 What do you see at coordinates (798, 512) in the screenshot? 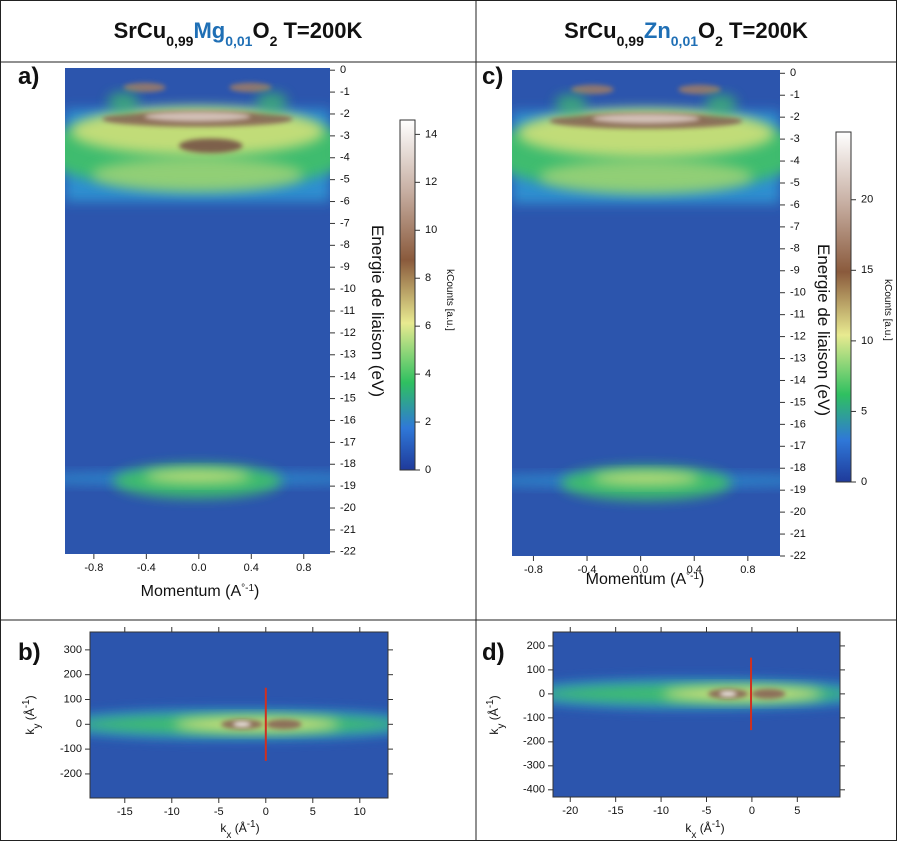
I see `y-tick-label: -20` at bounding box center [798, 512].